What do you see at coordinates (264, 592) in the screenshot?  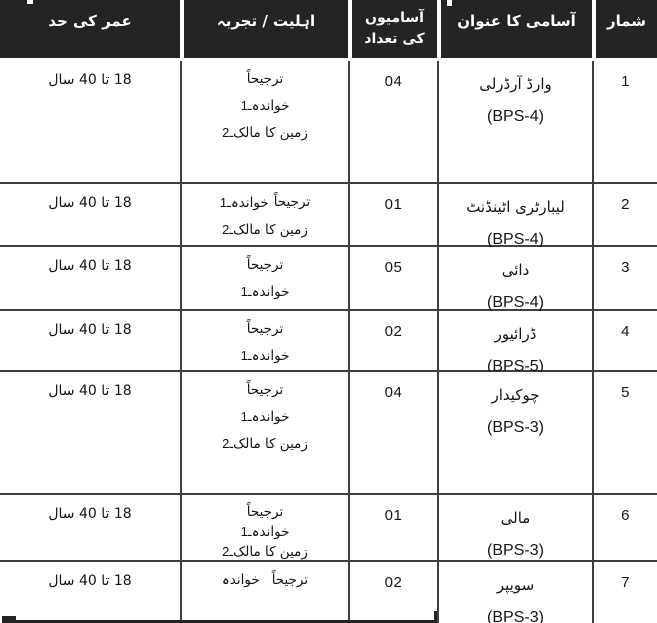 I see `qualification-cell: ترجیحاً خواندہ` at bounding box center [264, 592].